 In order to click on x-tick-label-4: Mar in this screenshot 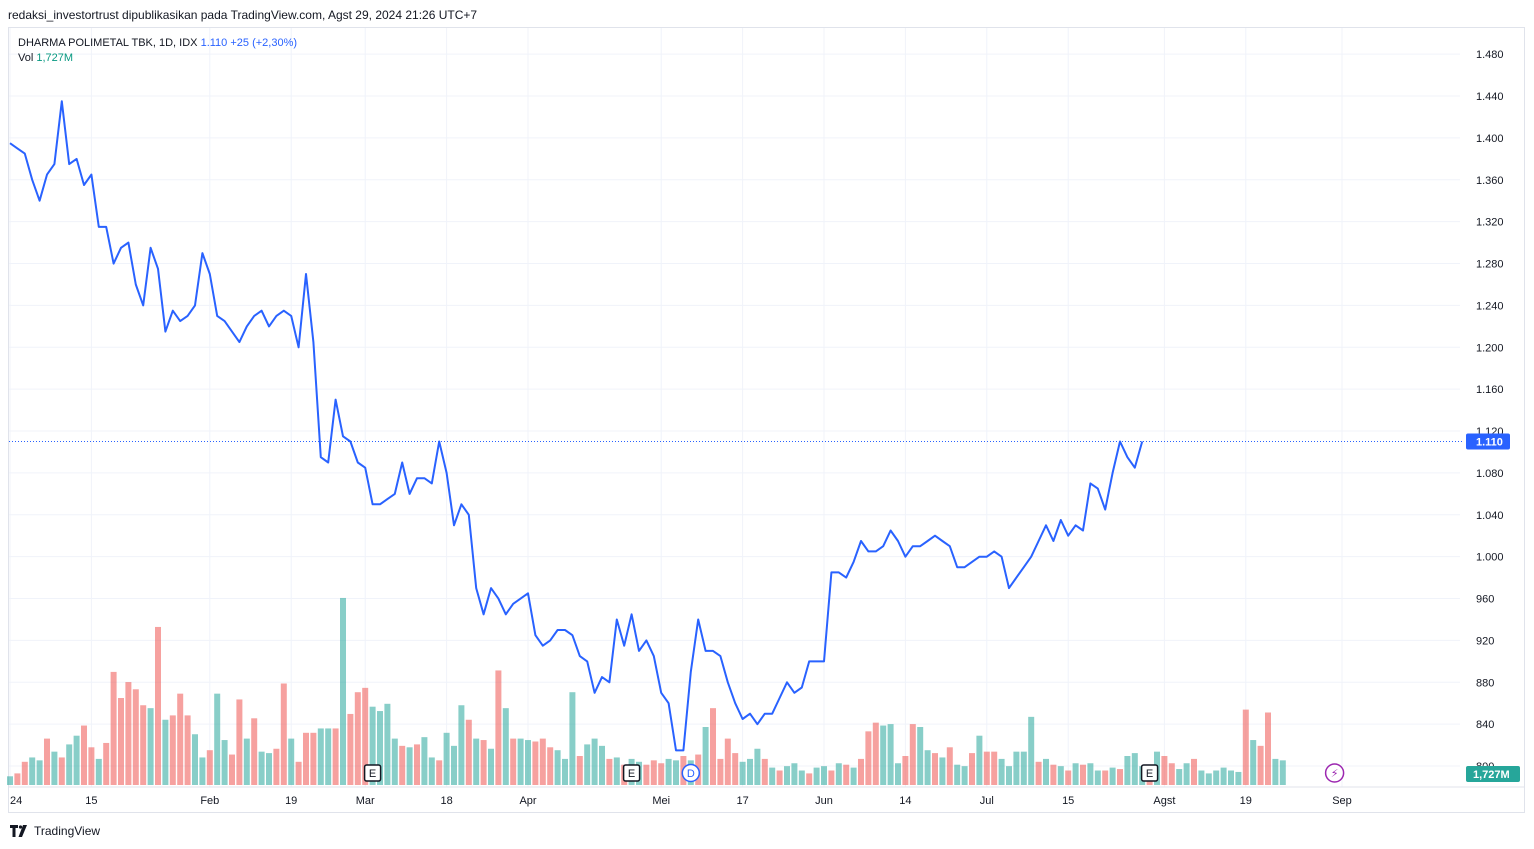, I will do `click(365, 801)`.